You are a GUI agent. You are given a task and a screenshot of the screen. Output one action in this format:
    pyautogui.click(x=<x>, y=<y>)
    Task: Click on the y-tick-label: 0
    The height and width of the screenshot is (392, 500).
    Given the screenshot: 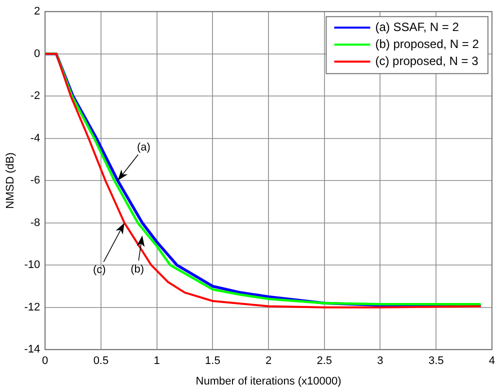 What is the action you would take?
    pyautogui.click(x=37, y=54)
    